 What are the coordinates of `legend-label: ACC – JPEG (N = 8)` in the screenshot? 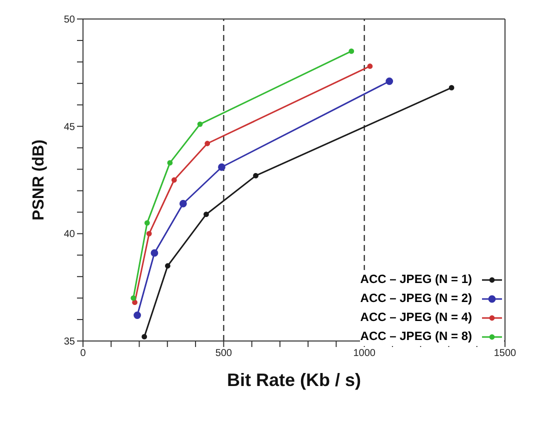 It's located at (416, 336).